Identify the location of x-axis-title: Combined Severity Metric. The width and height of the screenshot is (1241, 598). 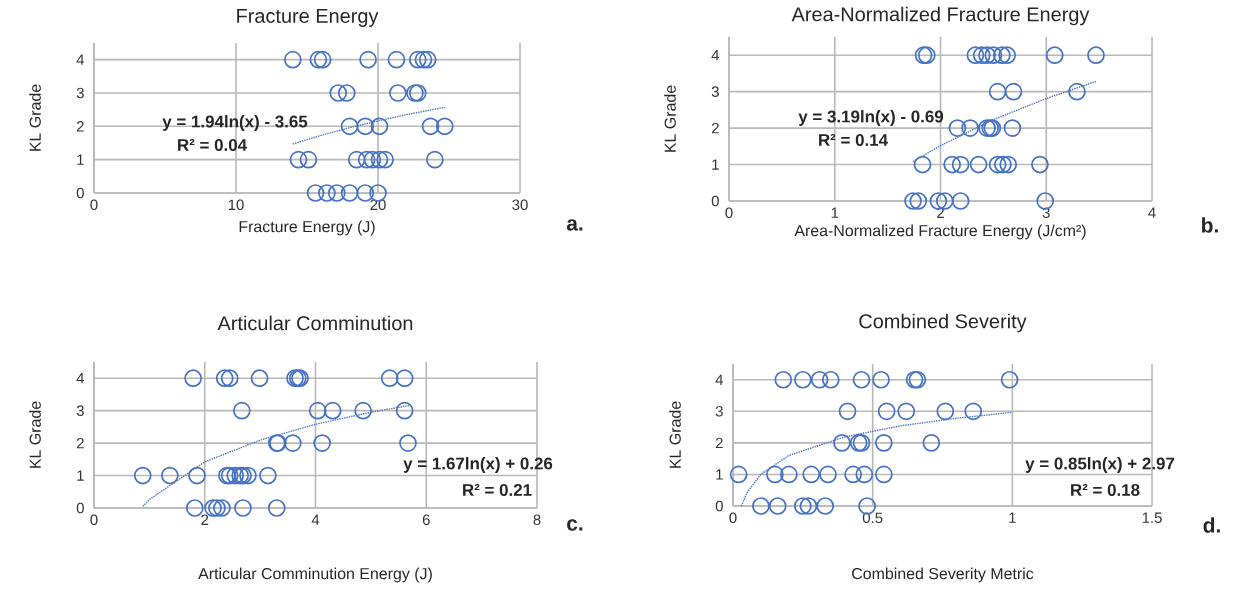
(943, 575).